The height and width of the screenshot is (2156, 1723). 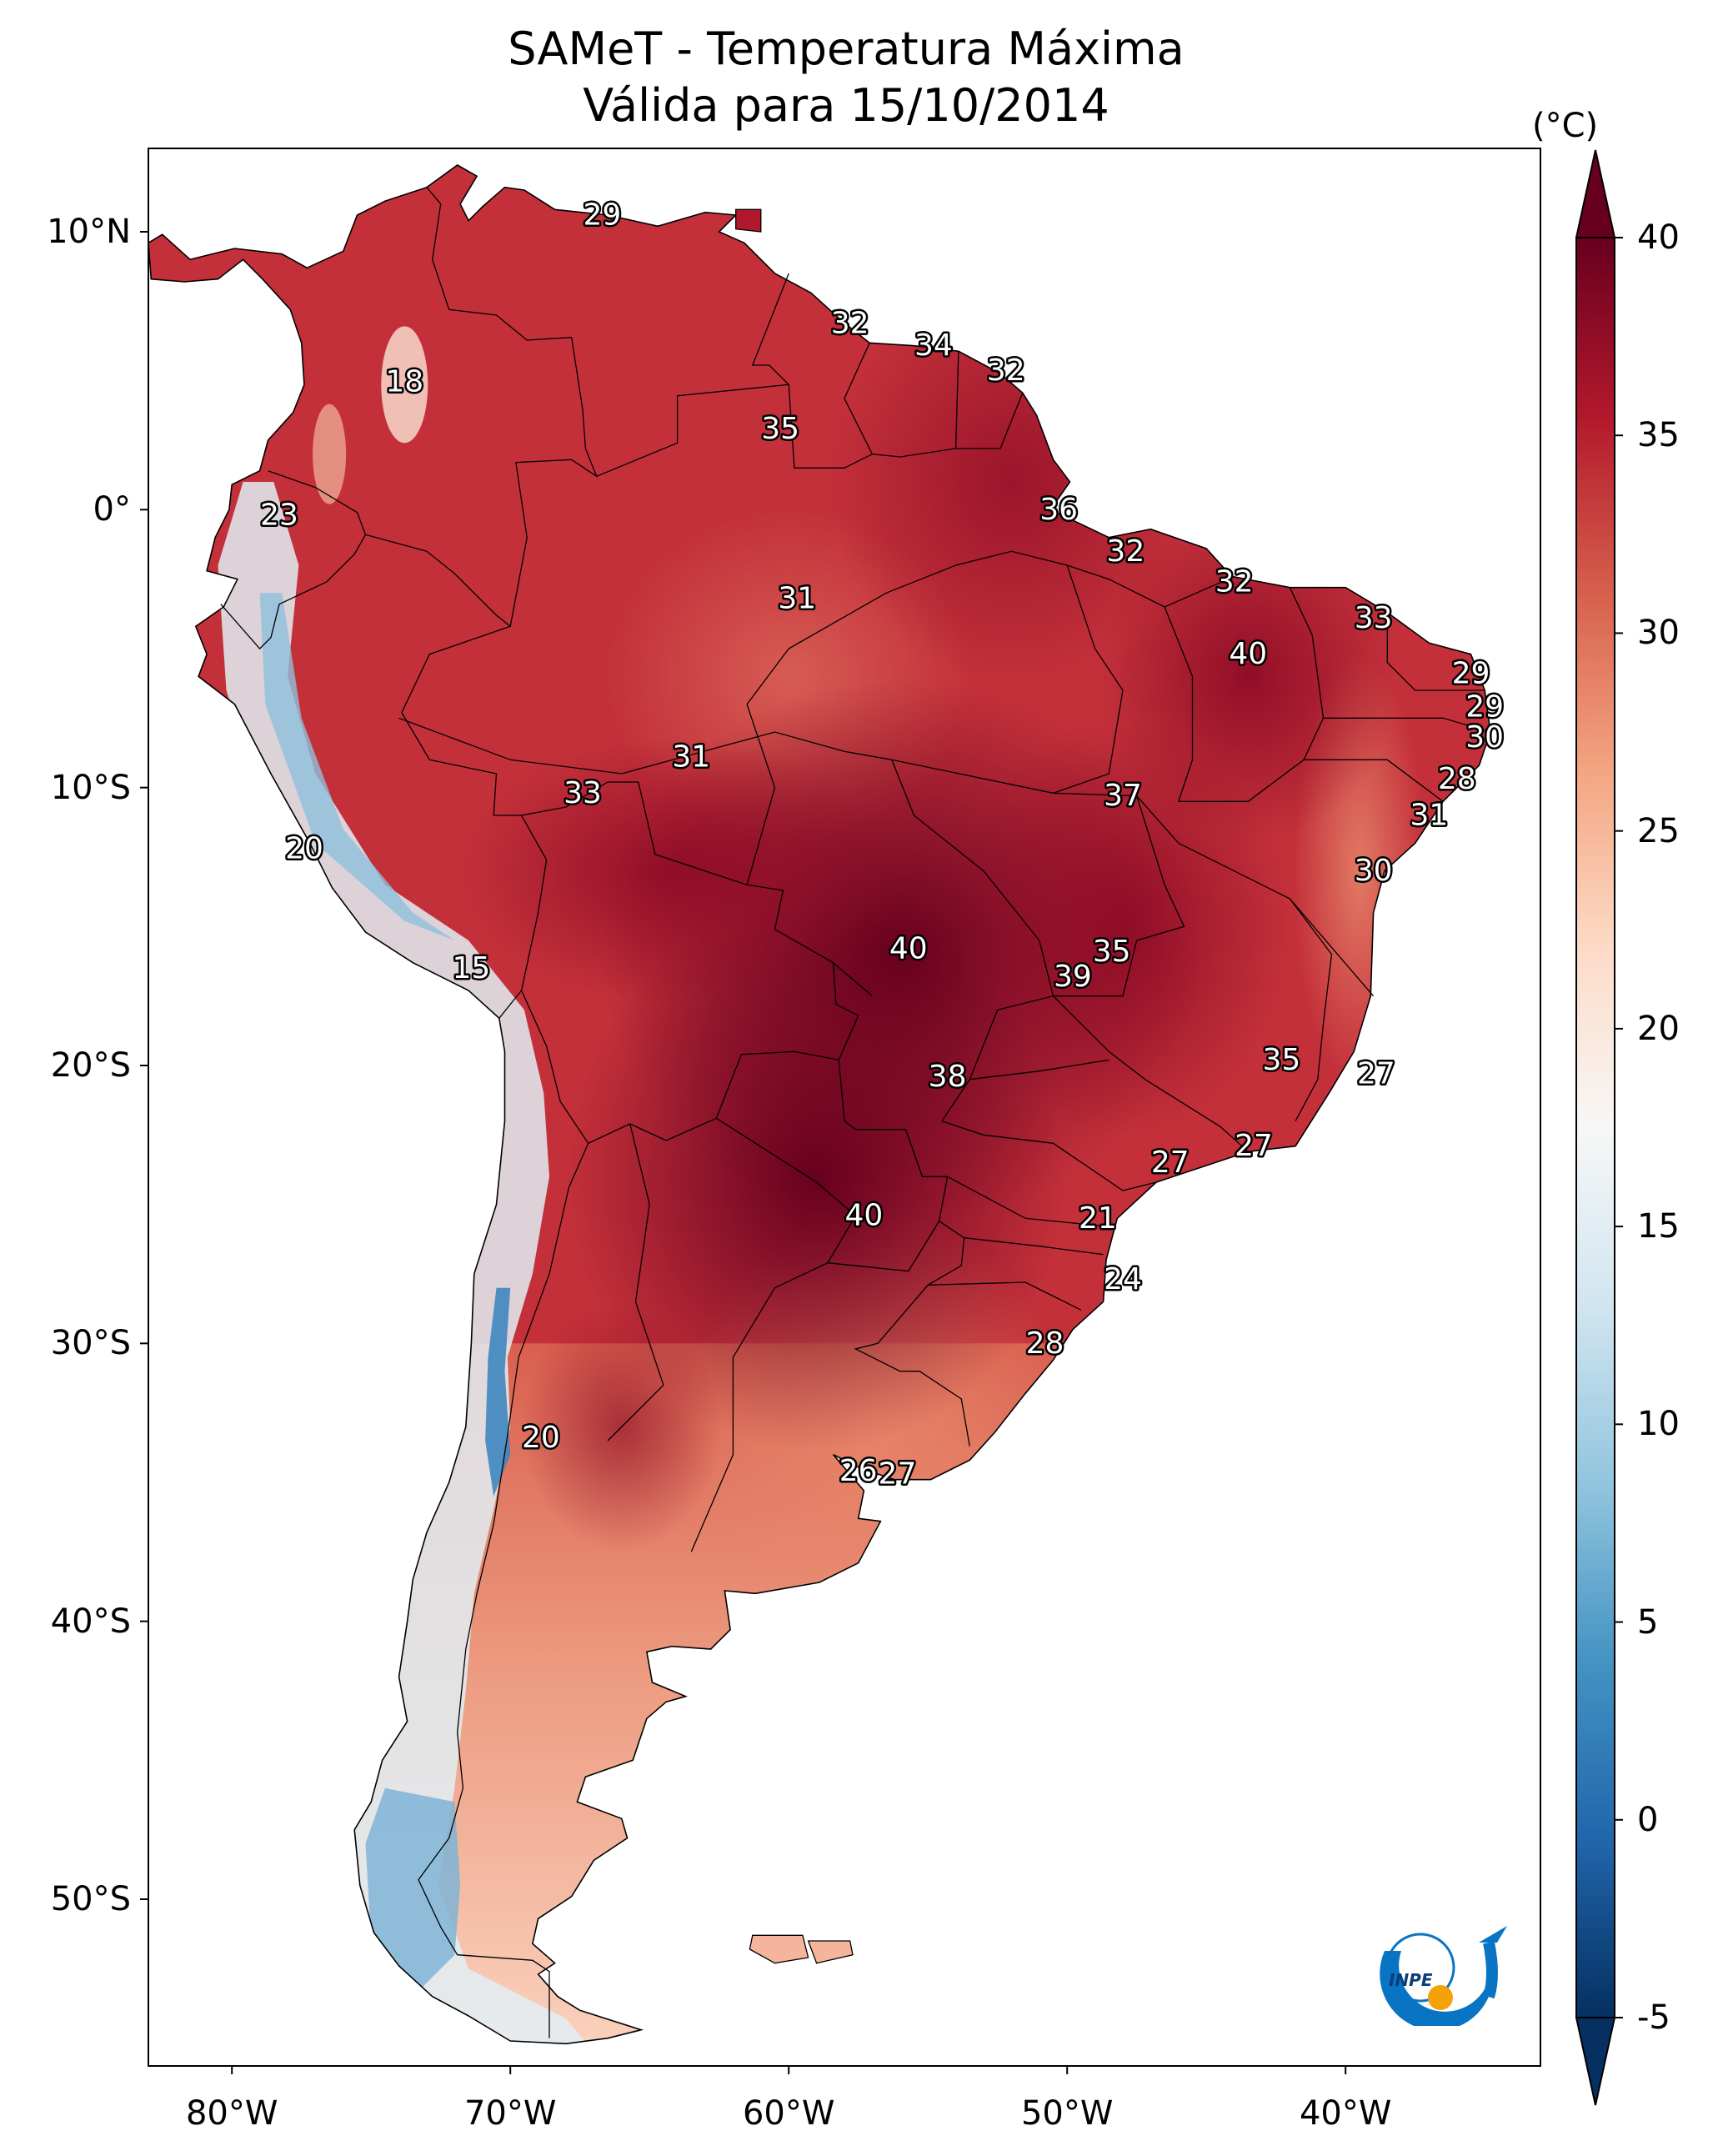 I want to click on logo-swoosh, so click(x=1434, y=1989).